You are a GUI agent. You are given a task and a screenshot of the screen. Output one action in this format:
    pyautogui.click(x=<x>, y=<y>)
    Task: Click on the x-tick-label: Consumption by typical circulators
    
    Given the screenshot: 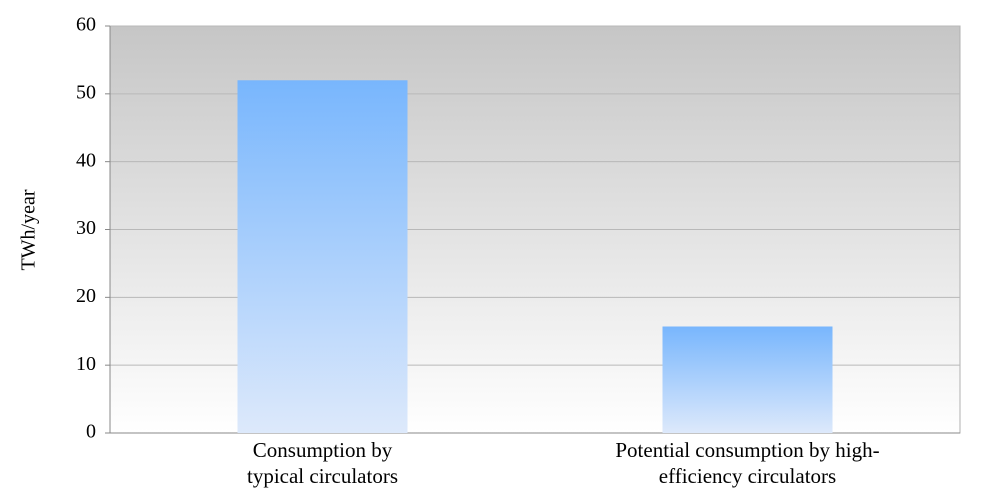 What is the action you would take?
    pyautogui.click(x=322, y=463)
    